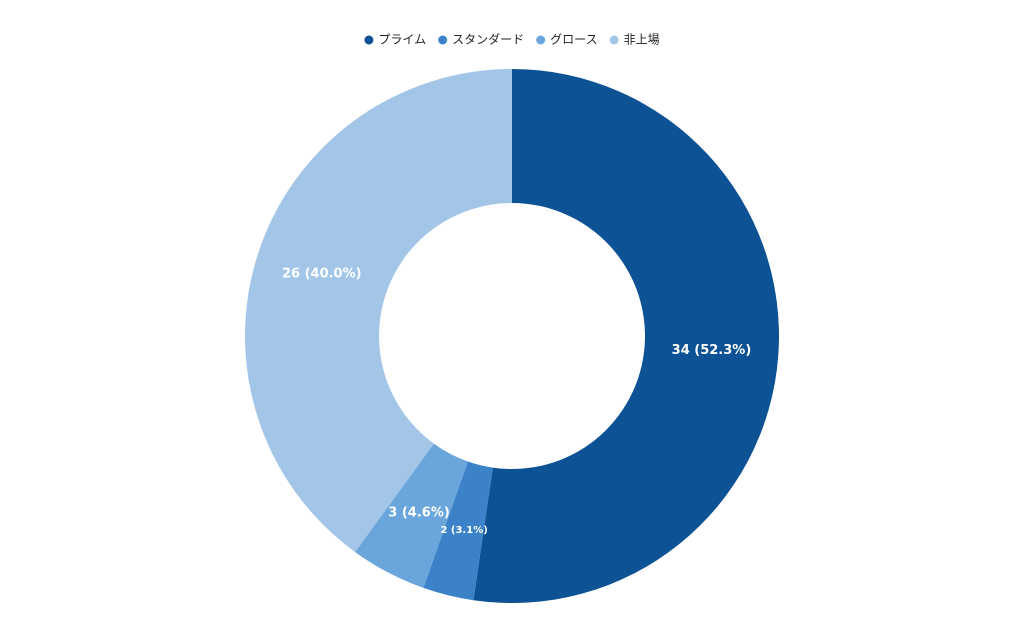  I want to click on data-label: 3 (4.6%), so click(419, 513).